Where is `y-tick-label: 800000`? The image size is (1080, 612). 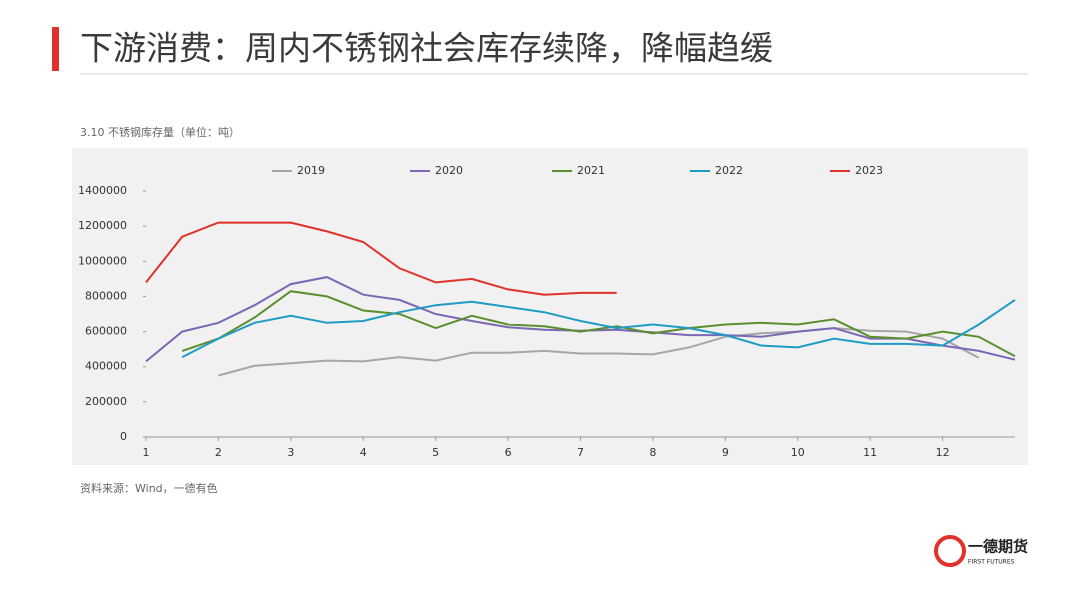 y-tick-label: 800000 is located at coordinates (106, 295).